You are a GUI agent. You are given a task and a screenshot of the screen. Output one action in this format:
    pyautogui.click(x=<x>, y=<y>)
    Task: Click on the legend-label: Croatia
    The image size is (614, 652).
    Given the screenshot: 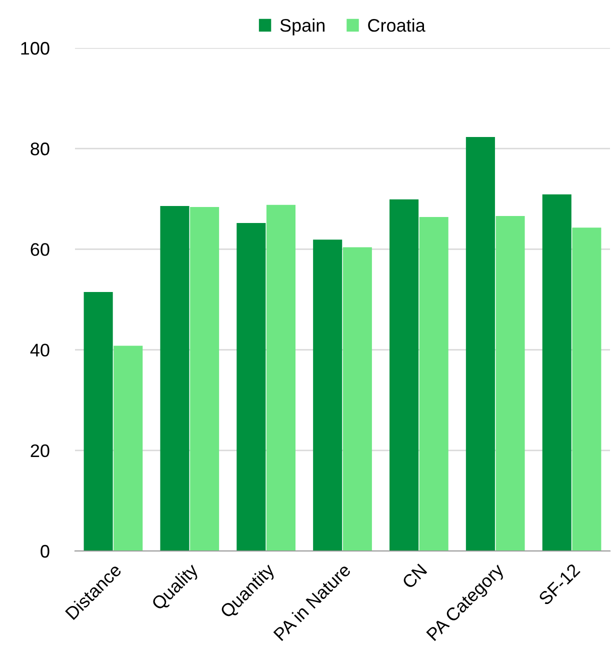 What is the action you would take?
    pyautogui.click(x=397, y=25)
    